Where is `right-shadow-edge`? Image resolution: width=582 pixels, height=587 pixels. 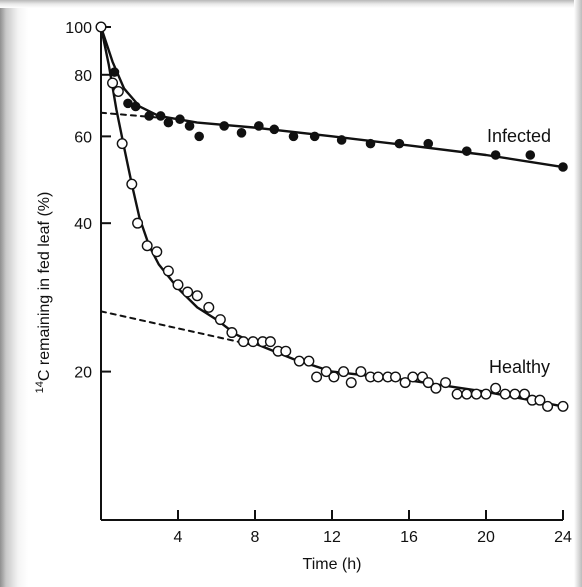 right-shadow-edge is located at coordinates (578, 293).